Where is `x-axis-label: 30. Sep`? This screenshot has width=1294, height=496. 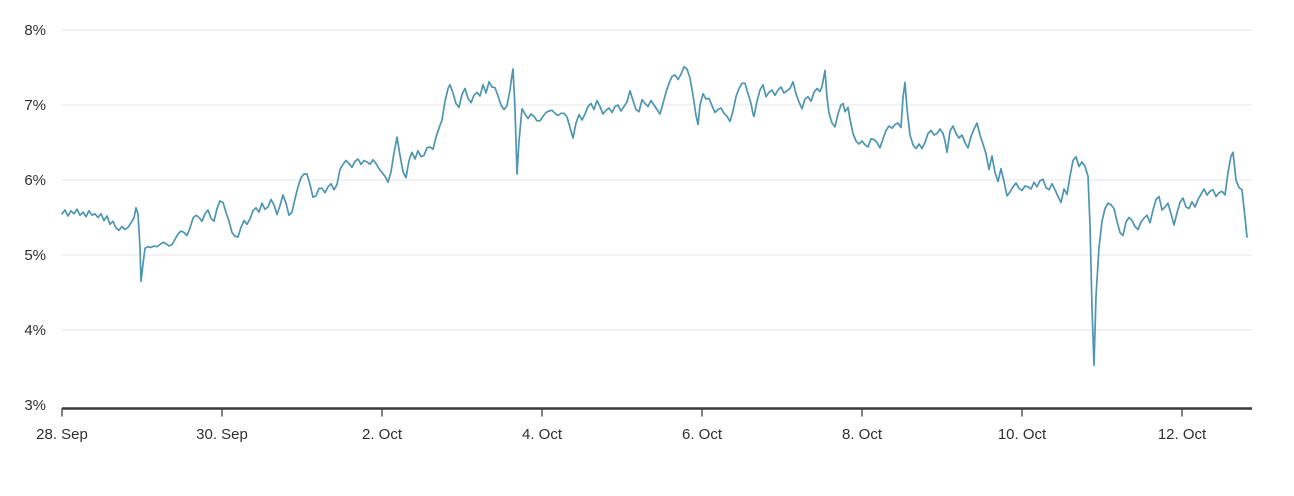
x-axis-label: 30. Sep is located at coordinates (222, 434).